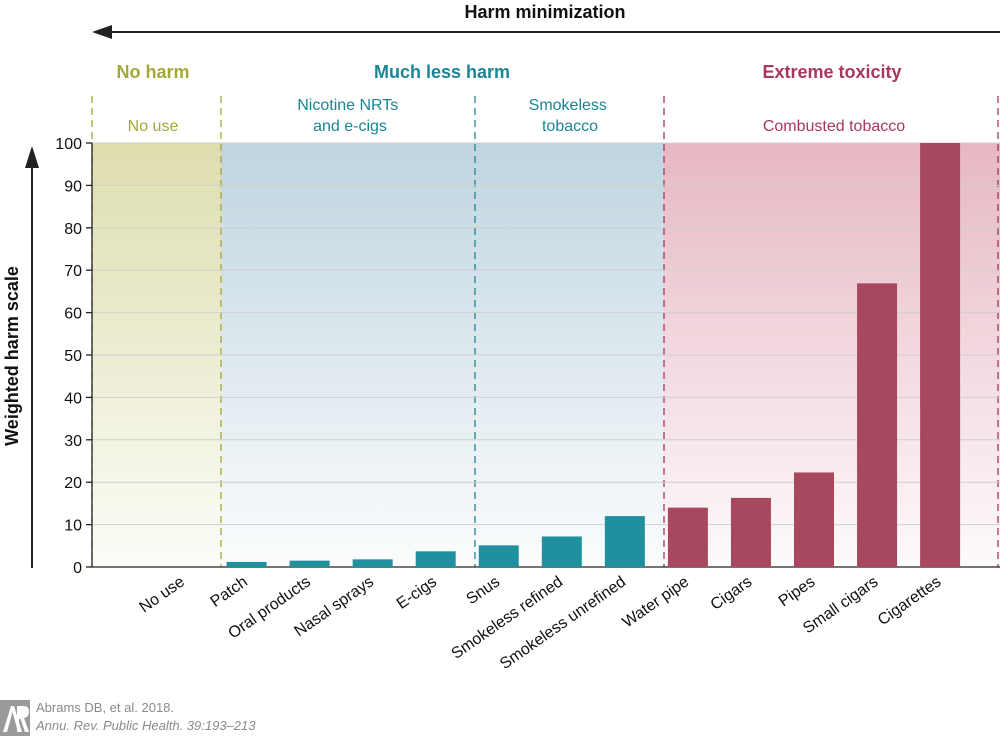 The width and height of the screenshot is (1000, 739). Describe the element at coordinates (153, 126) in the screenshot. I see `region-label-no-use: No use` at that location.